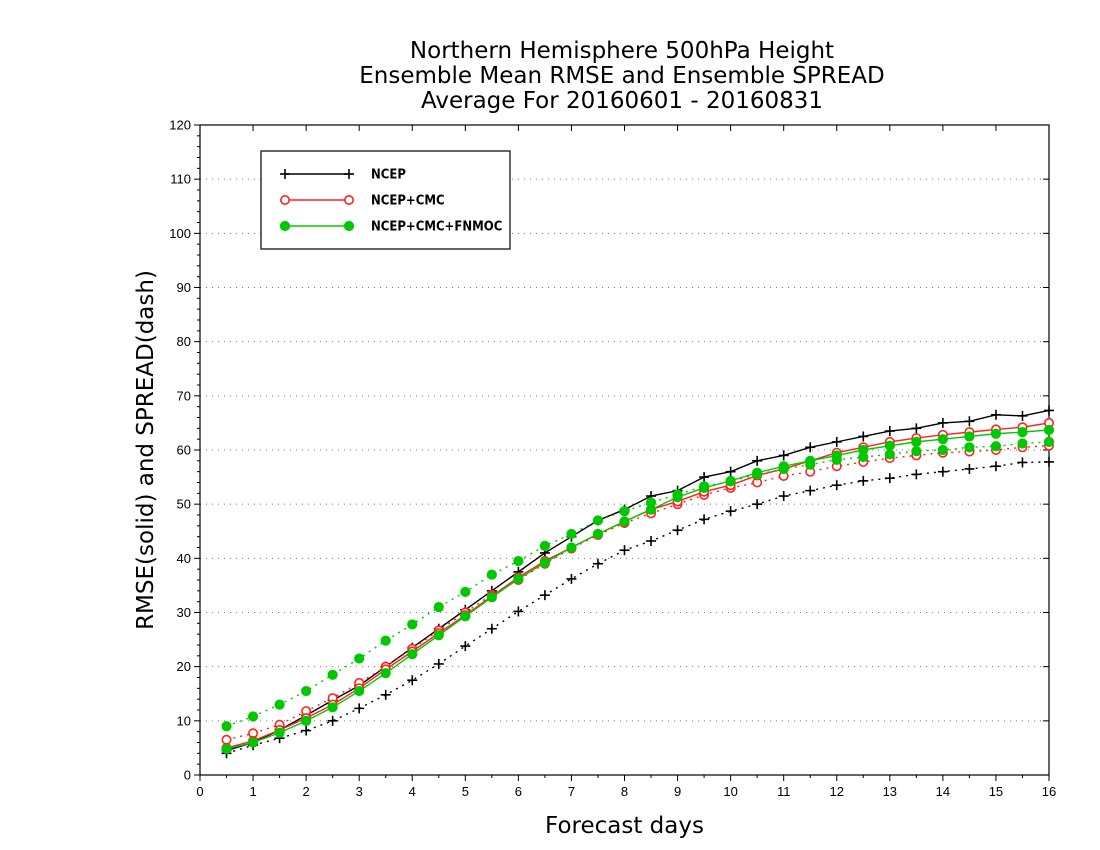 The height and width of the screenshot is (850, 1100). What do you see at coordinates (199, 791) in the screenshot?
I see `x-tick-label: 0` at bounding box center [199, 791].